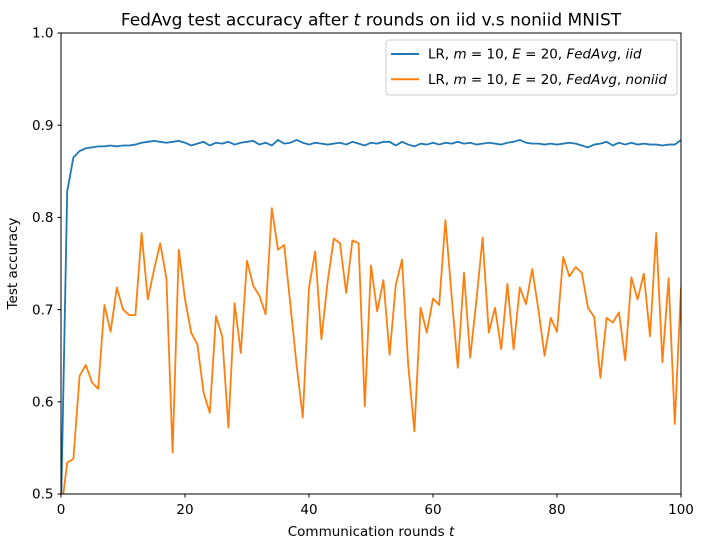 The width and height of the screenshot is (704, 550). What do you see at coordinates (547, 80) in the screenshot?
I see `legend-entry-noniid: LR, m = 10, E = 20, FedAvg, noniid` at bounding box center [547, 80].